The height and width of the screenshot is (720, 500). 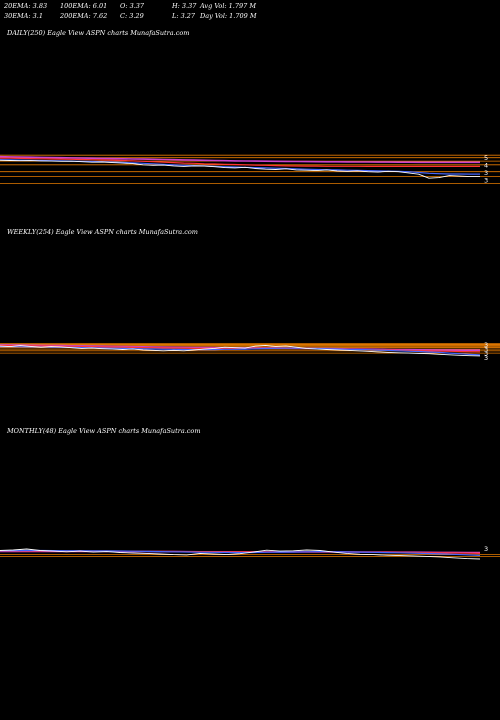 I want to click on high-label: H: 3.37, so click(x=184, y=6).